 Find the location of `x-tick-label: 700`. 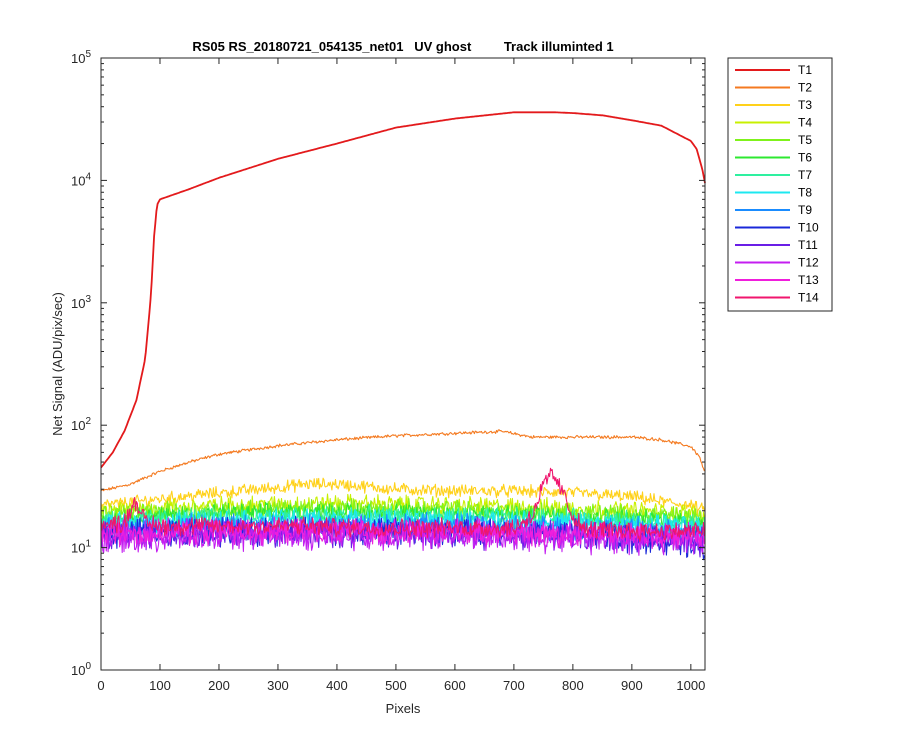

x-tick-label: 700 is located at coordinates (514, 685).